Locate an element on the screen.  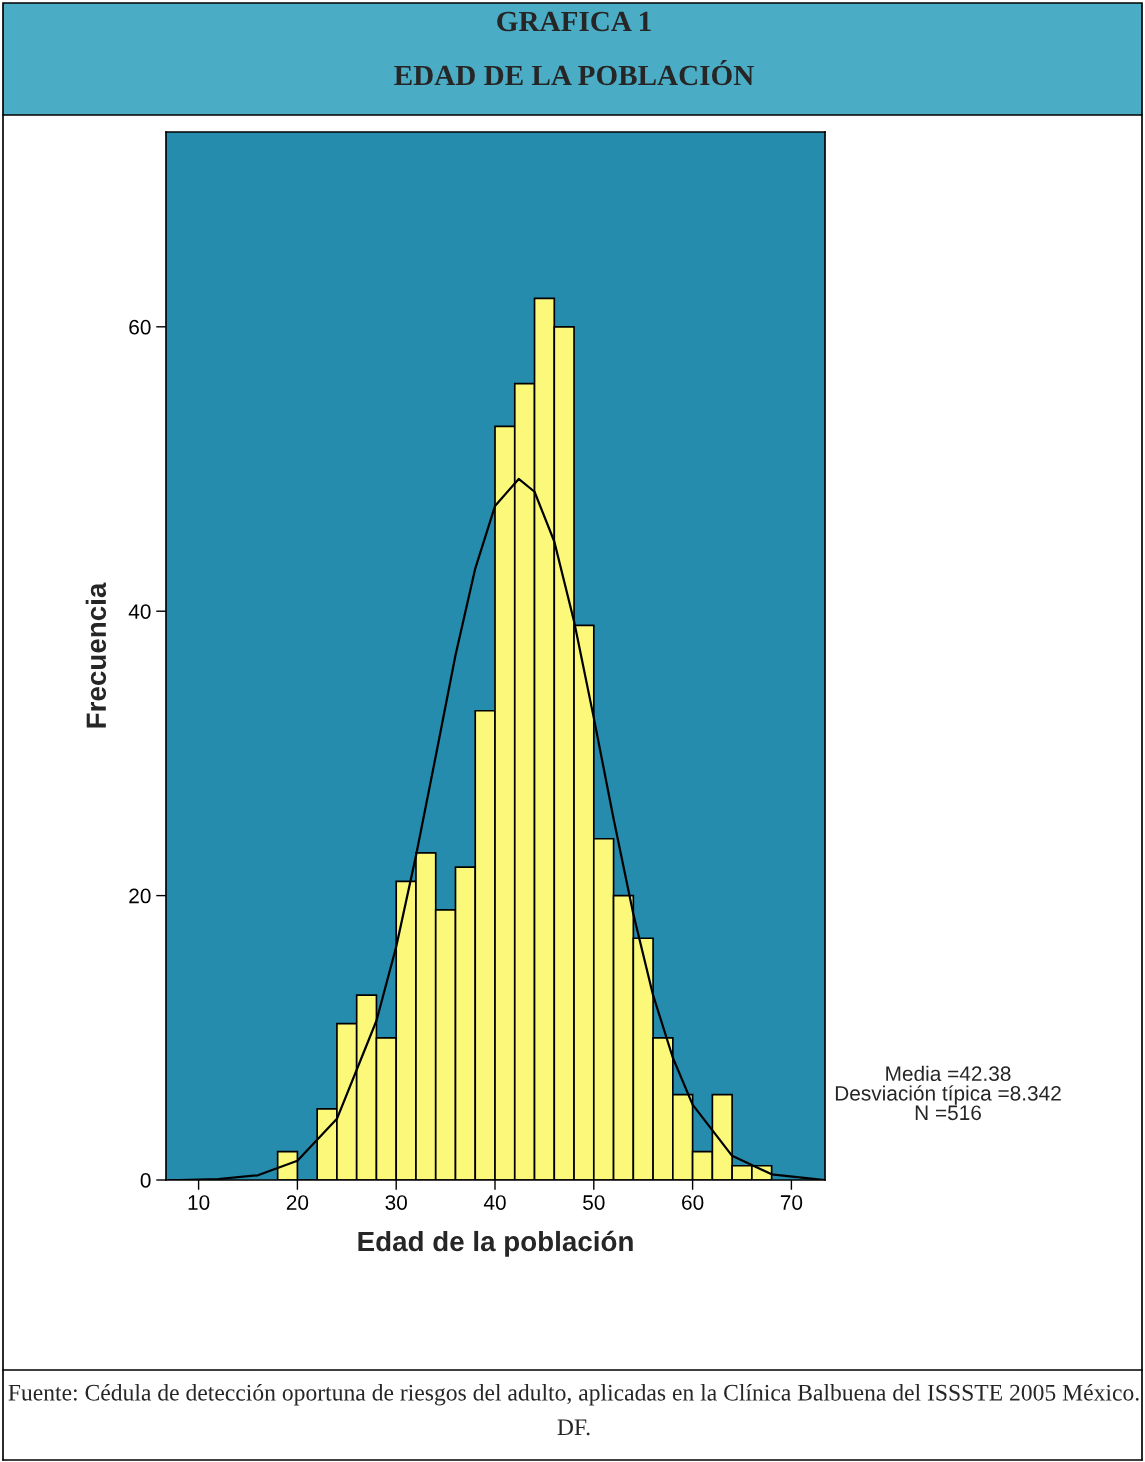
text: Media =42.38 Desviación típica =8.342 N =516 is located at coordinates (948, 1093).